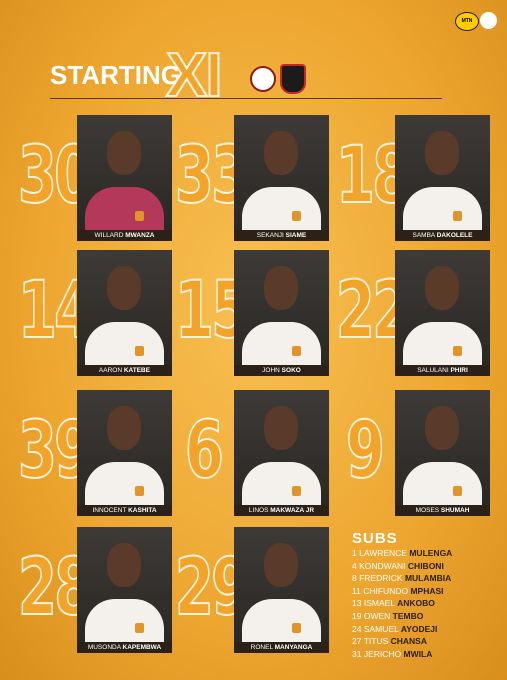  What do you see at coordinates (357, 615) in the screenshot?
I see `sub-number: 19` at bounding box center [357, 615].